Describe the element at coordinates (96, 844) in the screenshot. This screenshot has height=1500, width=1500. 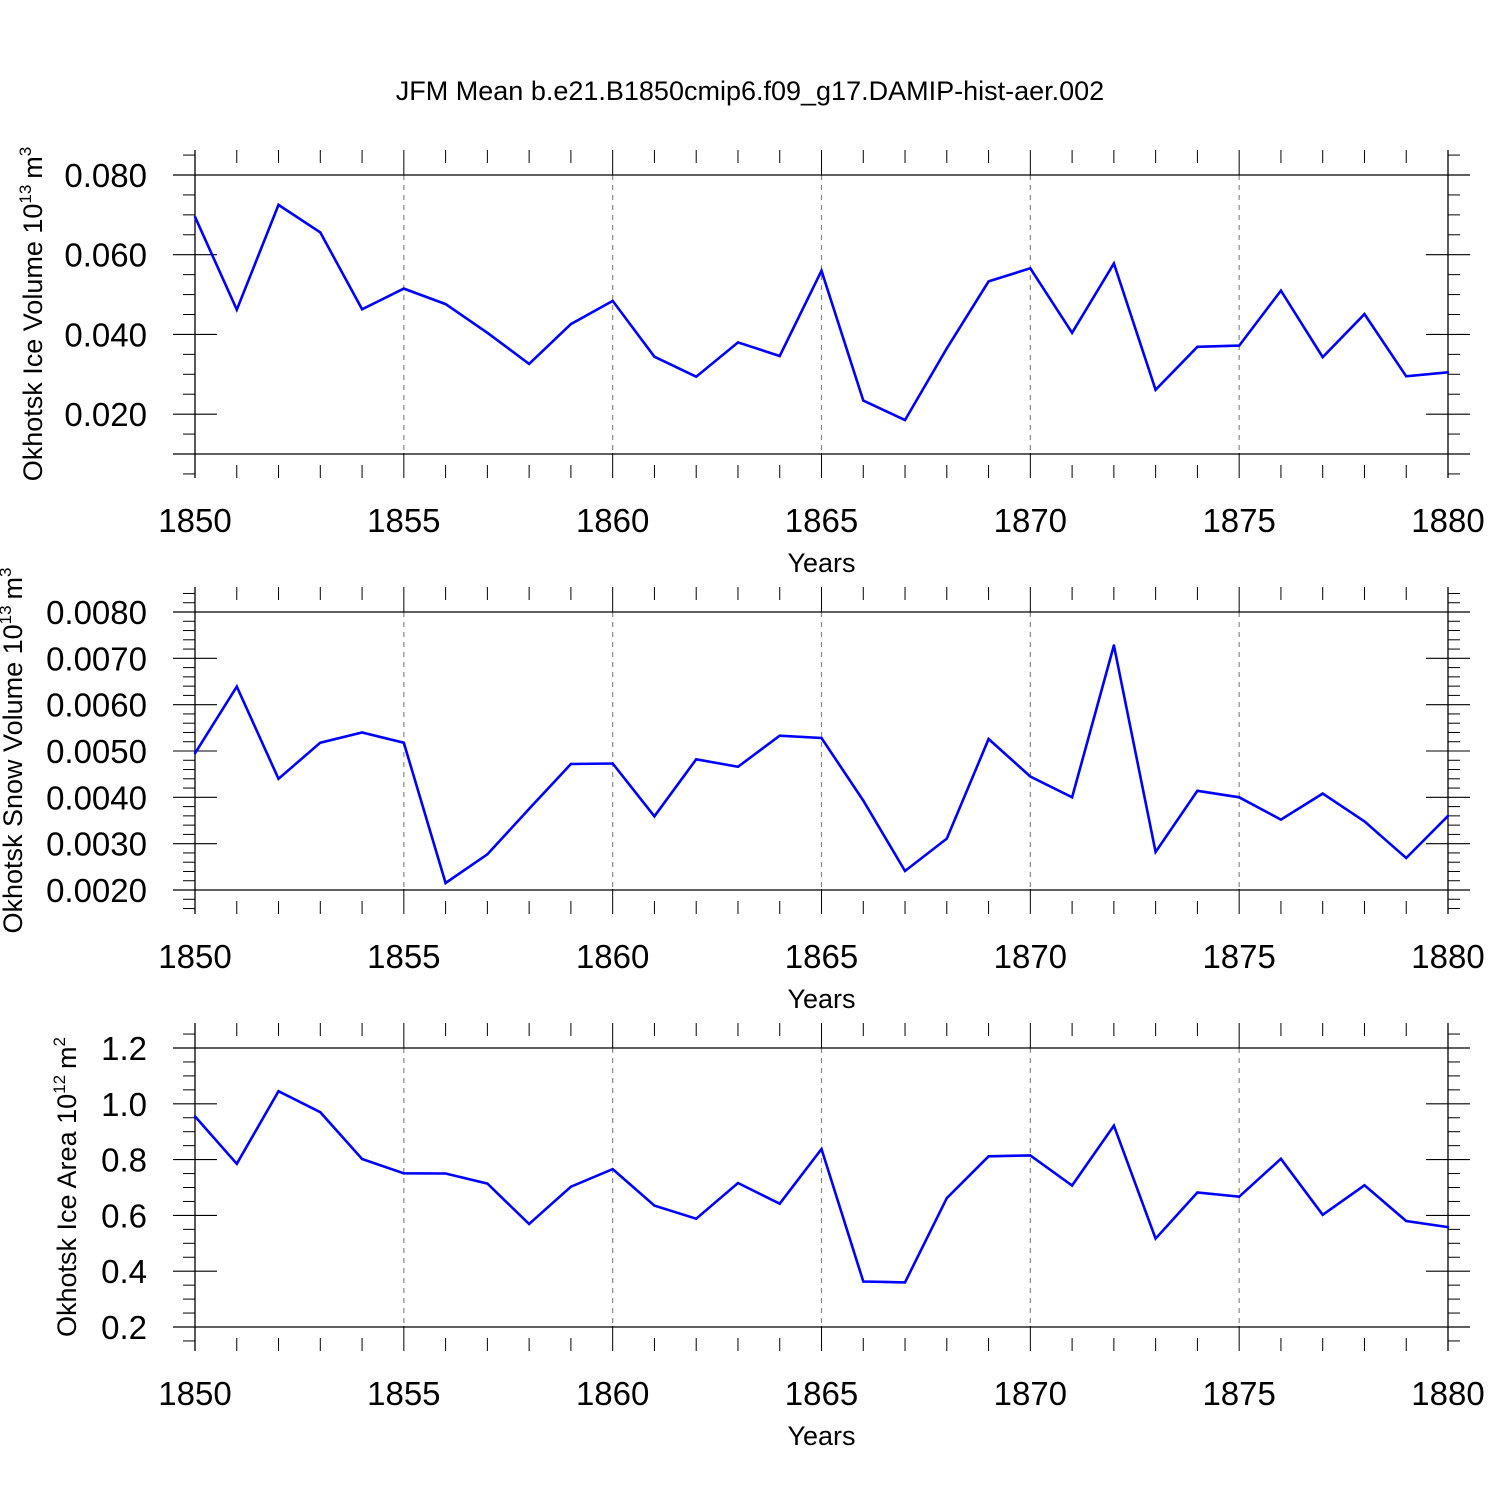
I see `y-tick-label: 0.0030` at that location.